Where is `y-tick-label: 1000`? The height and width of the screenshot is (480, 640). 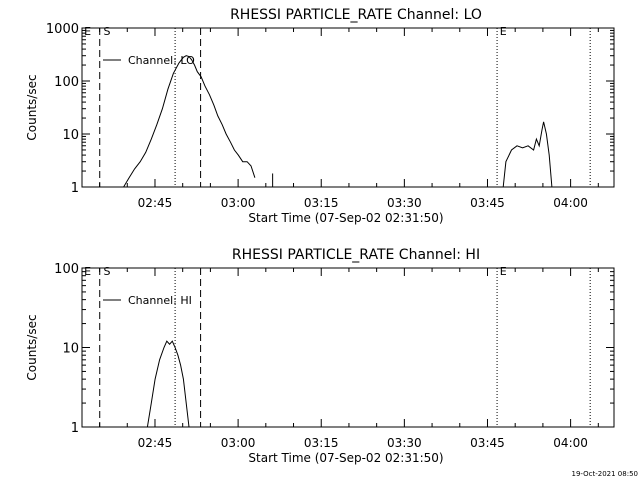
y-tick-label: 1000 is located at coordinates (62, 29).